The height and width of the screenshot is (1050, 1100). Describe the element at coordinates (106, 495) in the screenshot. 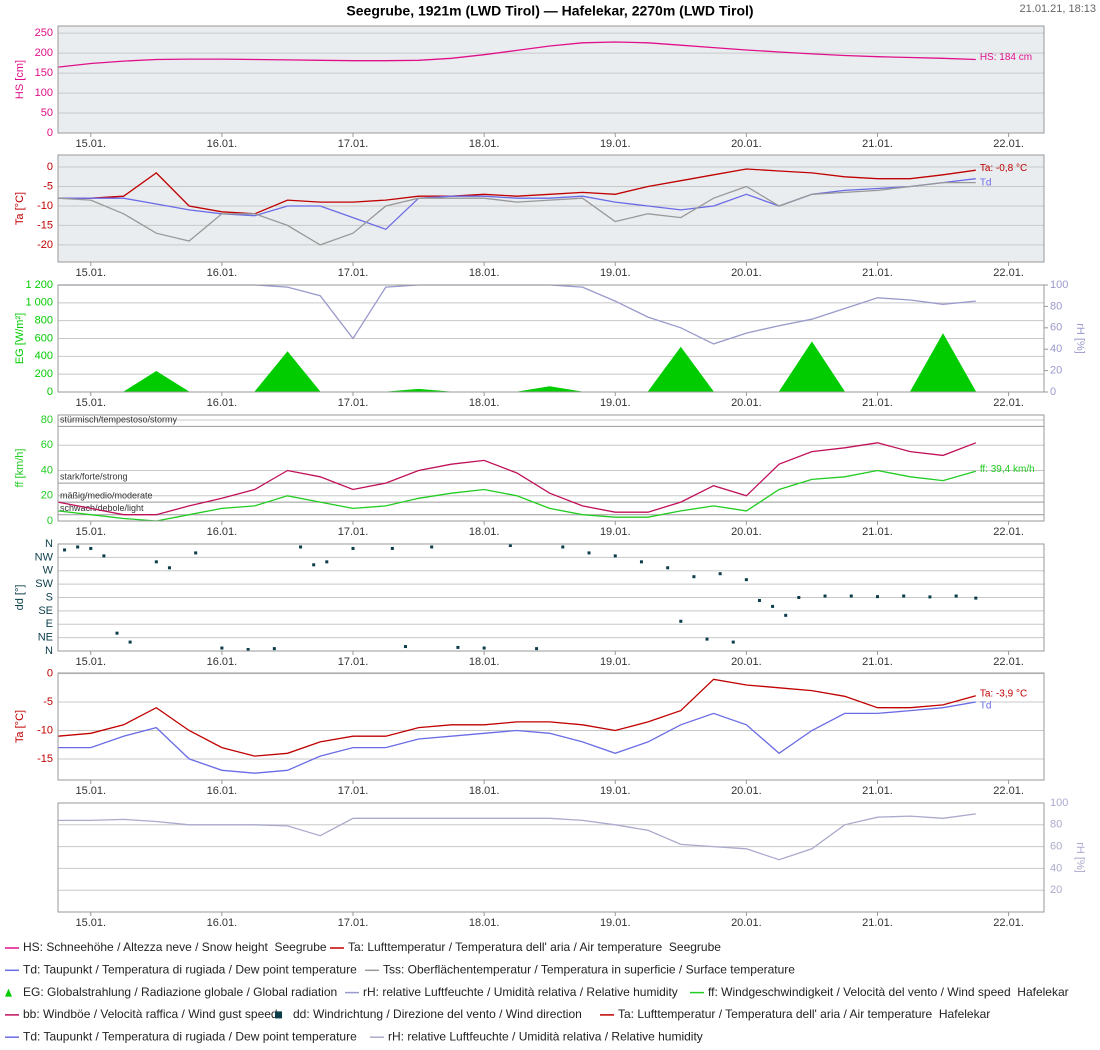

I see `threshold-label: mäßig/medio/moderate` at that location.